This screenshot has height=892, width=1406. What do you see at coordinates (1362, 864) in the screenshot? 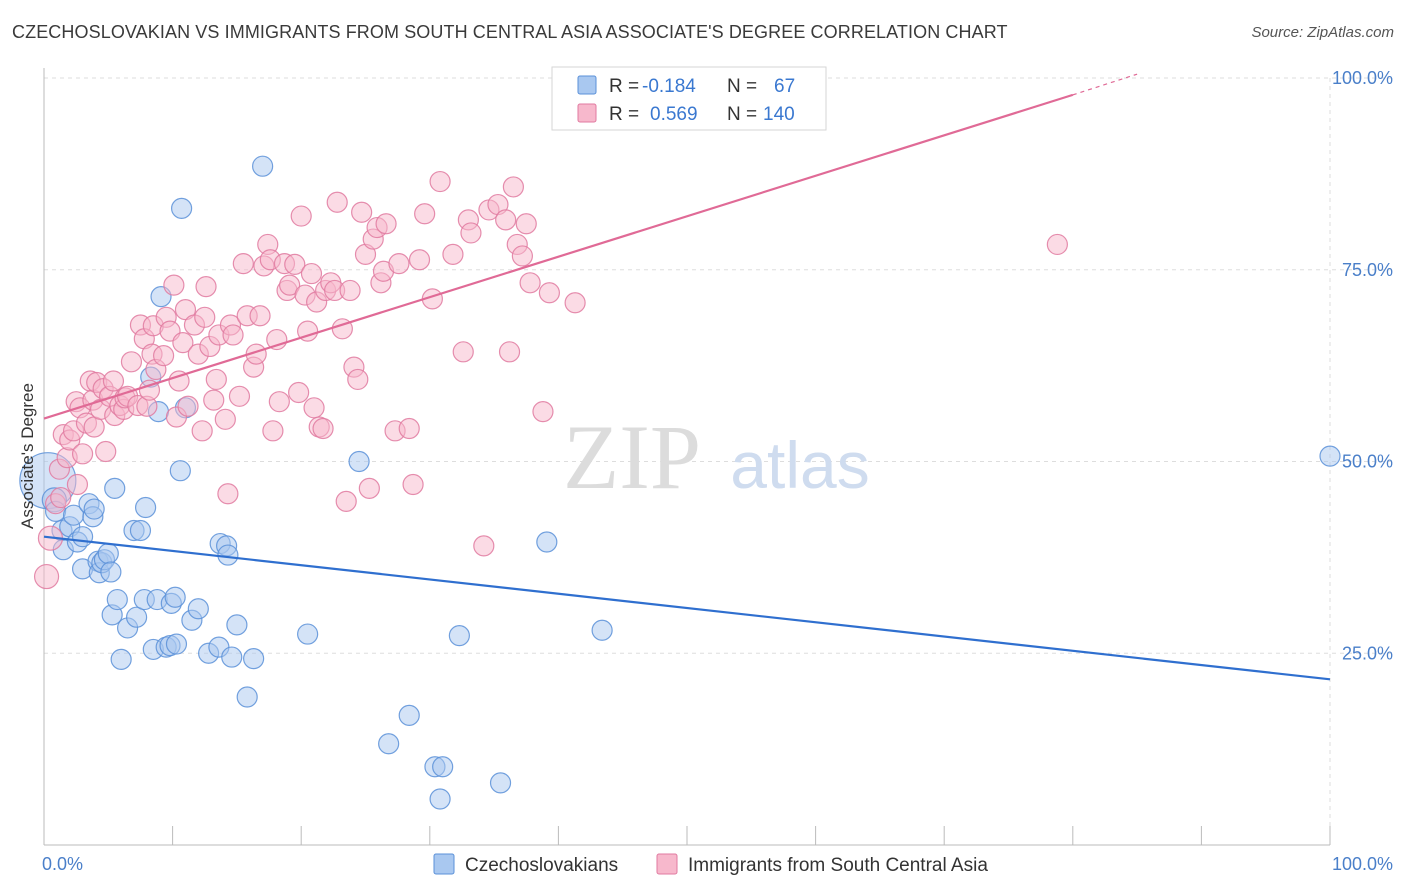
I see `x-tick-label-max: 100.0%` at bounding box center [1362, 864].